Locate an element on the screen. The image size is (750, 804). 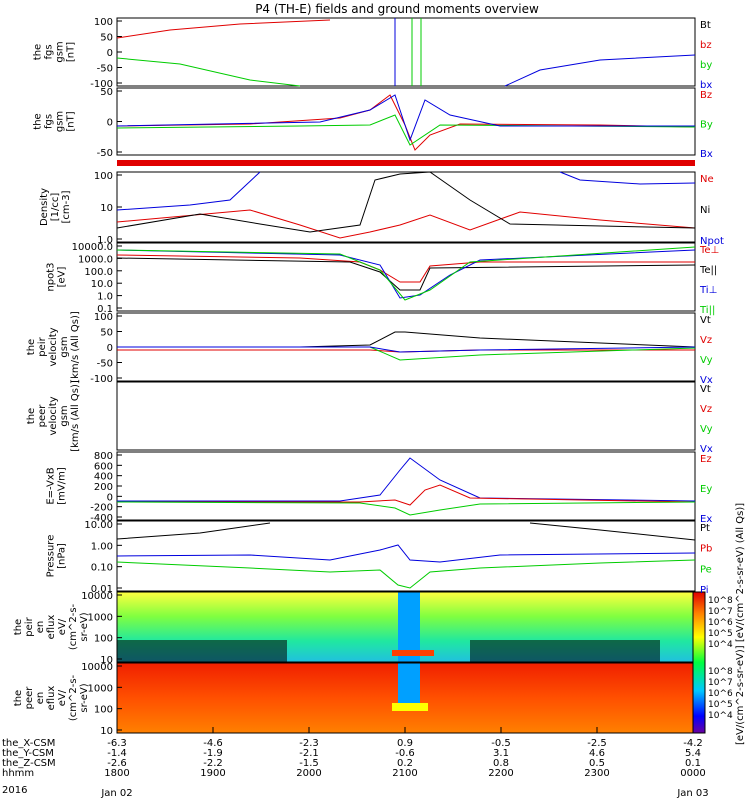
legend-entry: Npot is located at coordinates (712, 241).